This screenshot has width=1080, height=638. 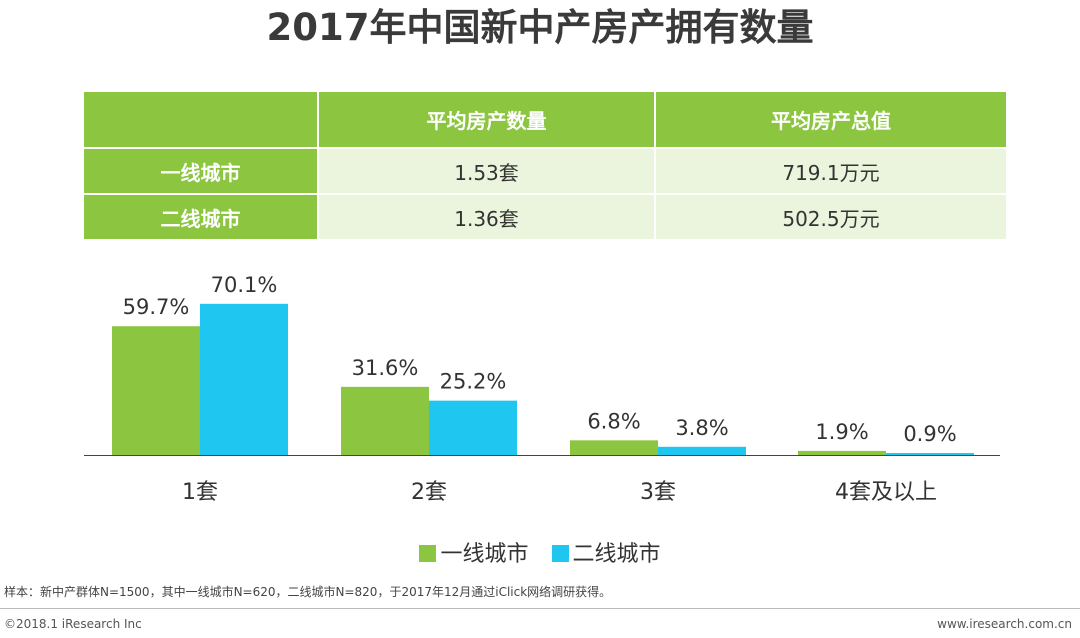 What do you see at coordinates (487, 172) in the screenshot?
I see `table-cell-count: 1.53套` at bounding box center [487, 172].